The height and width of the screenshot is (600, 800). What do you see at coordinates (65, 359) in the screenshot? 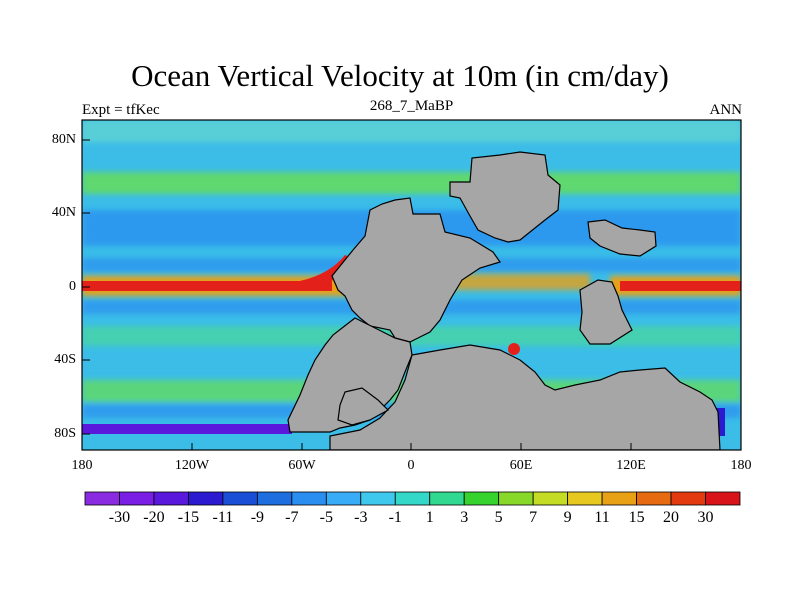
I see `y-tick-label: 40S` at bounding box center [65, 359].